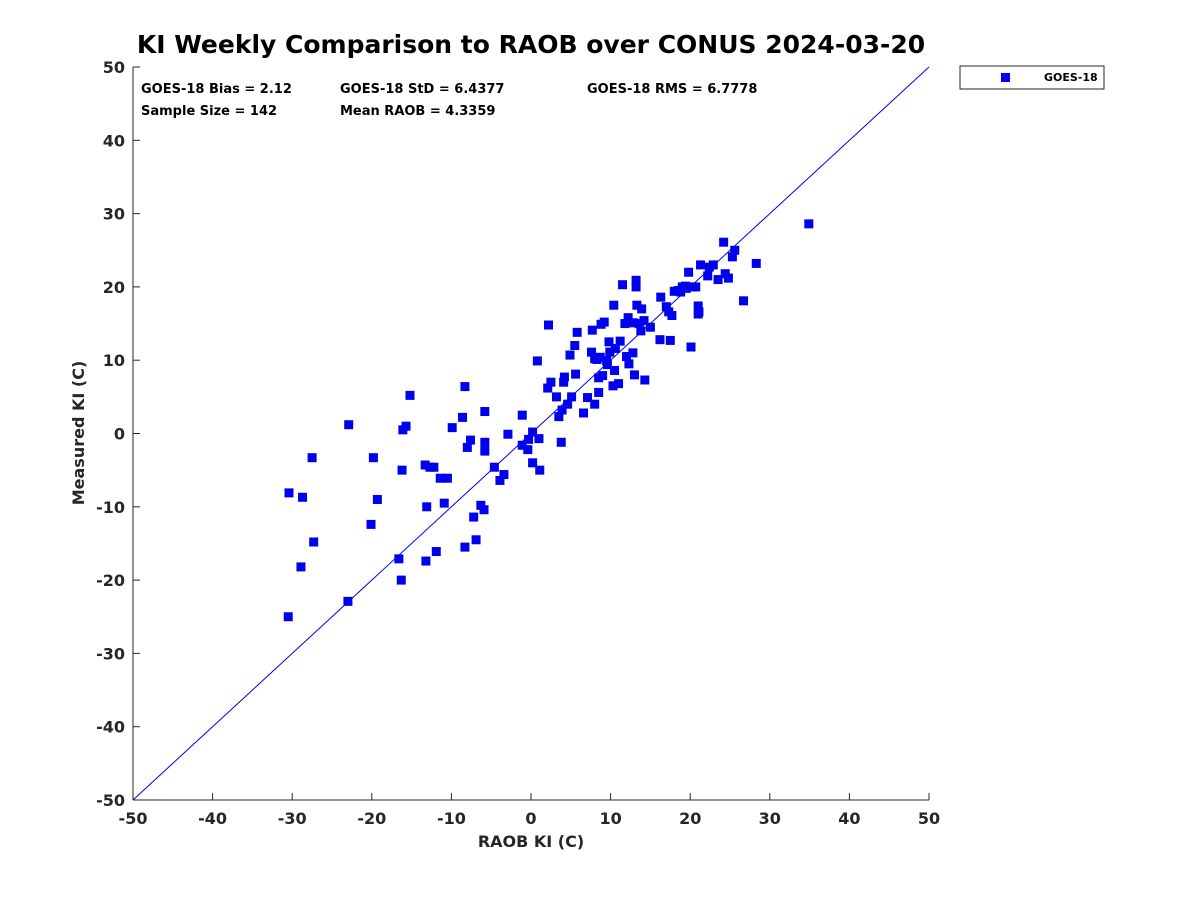 This screenshot has width=1200, height=900. What do you see at coordinates (849, 818) in the screenshot?
I see `x-tick-label: 40` at bounding box center [849, 818].